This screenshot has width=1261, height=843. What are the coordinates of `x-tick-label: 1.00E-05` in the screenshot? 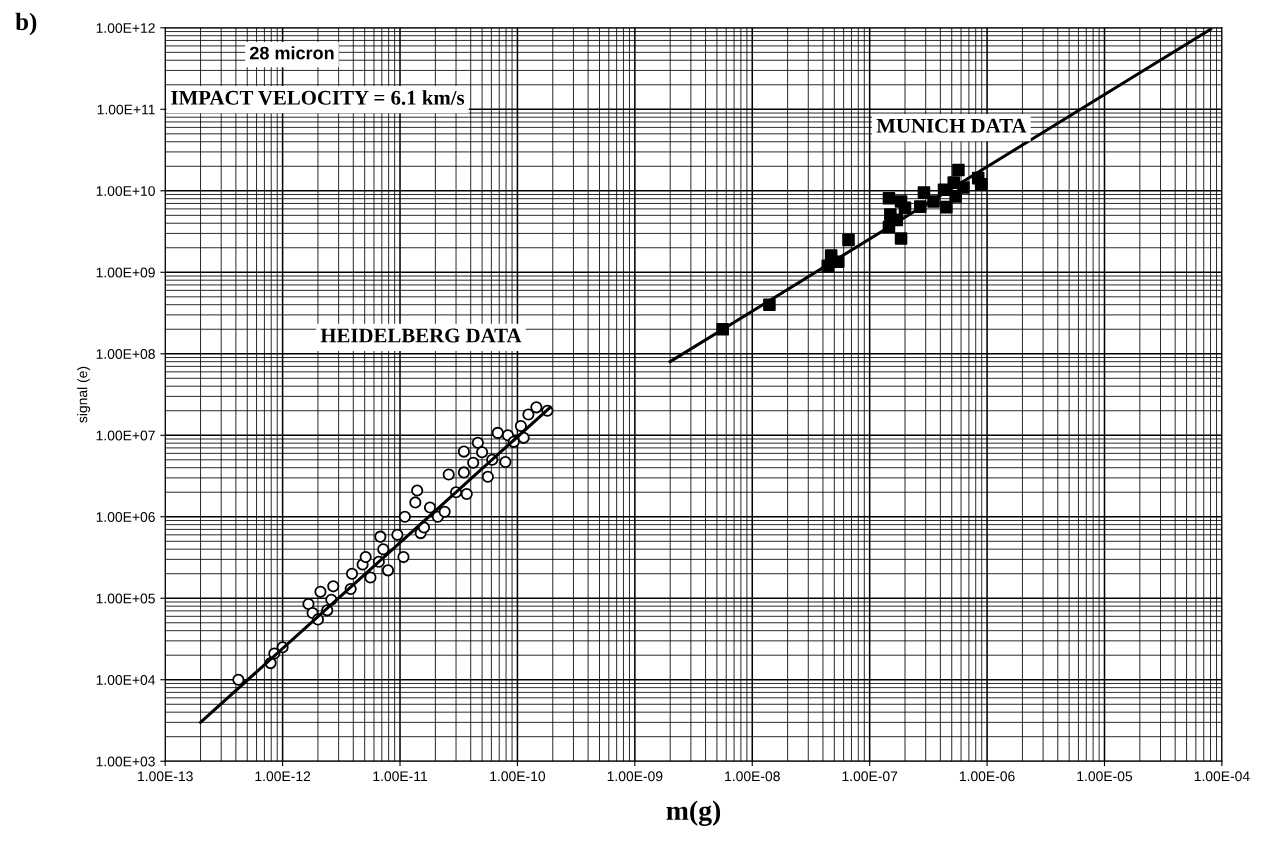 It's located at (1105, 776).